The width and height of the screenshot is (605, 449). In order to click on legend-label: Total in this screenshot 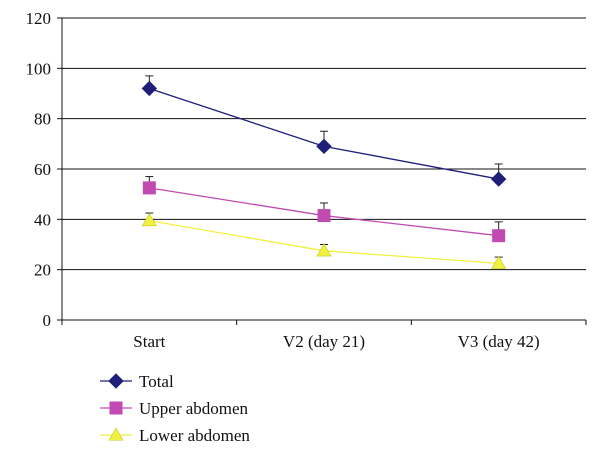, I will do `click(156, 381)`.